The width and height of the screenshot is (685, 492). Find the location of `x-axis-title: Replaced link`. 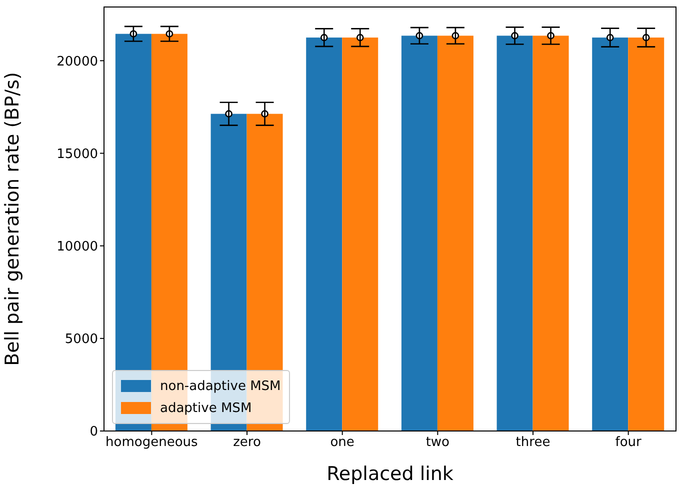

x-axis-title: Replaced link is located at coordinates (390, 474).